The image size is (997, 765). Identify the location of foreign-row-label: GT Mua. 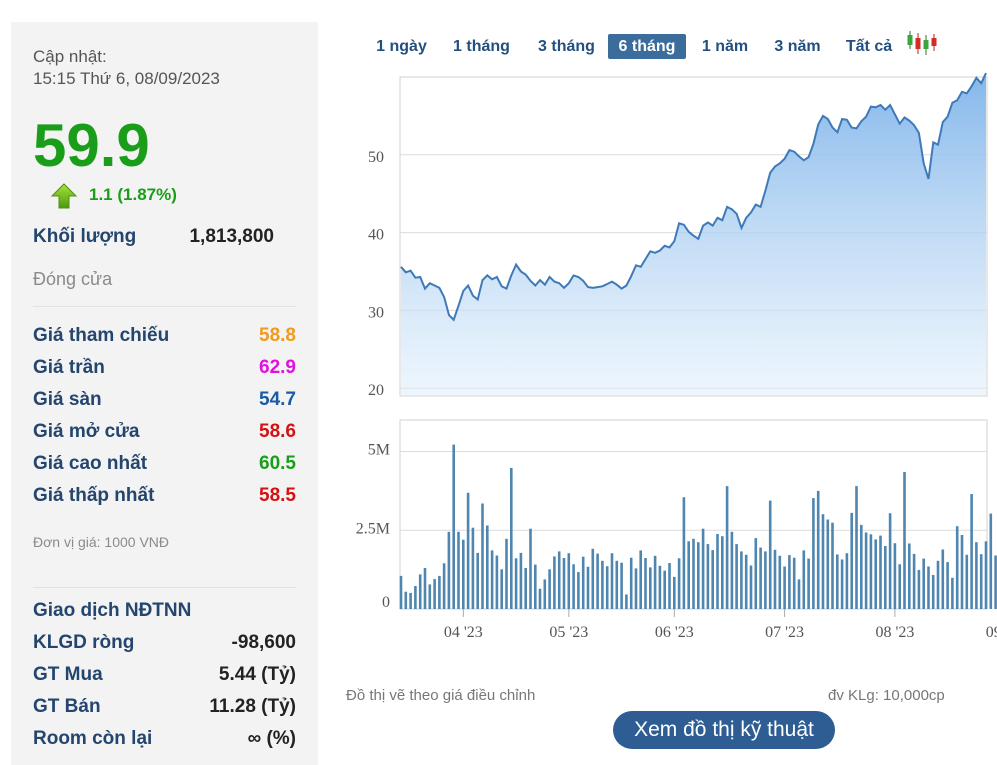
(68, 674).